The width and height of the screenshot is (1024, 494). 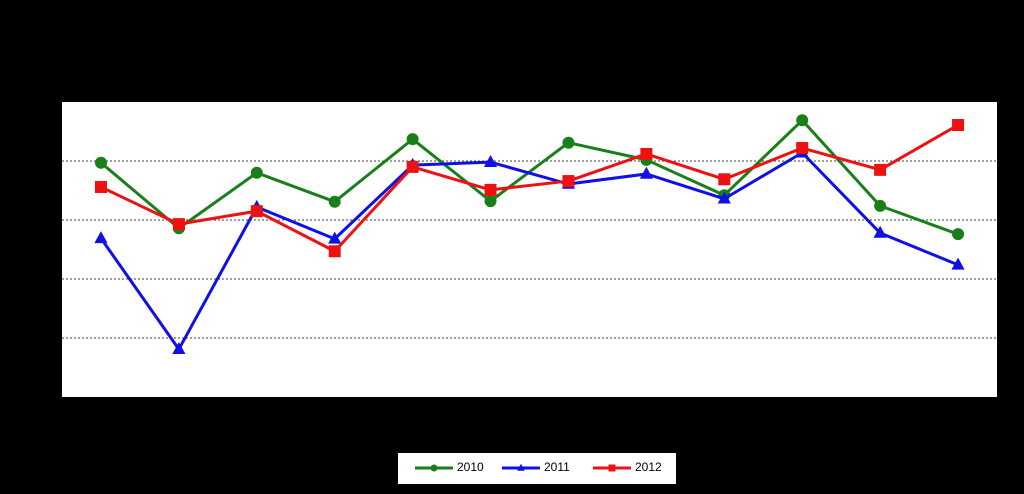 I want to click on legend-label: 2011, so click(x=557, y=467).